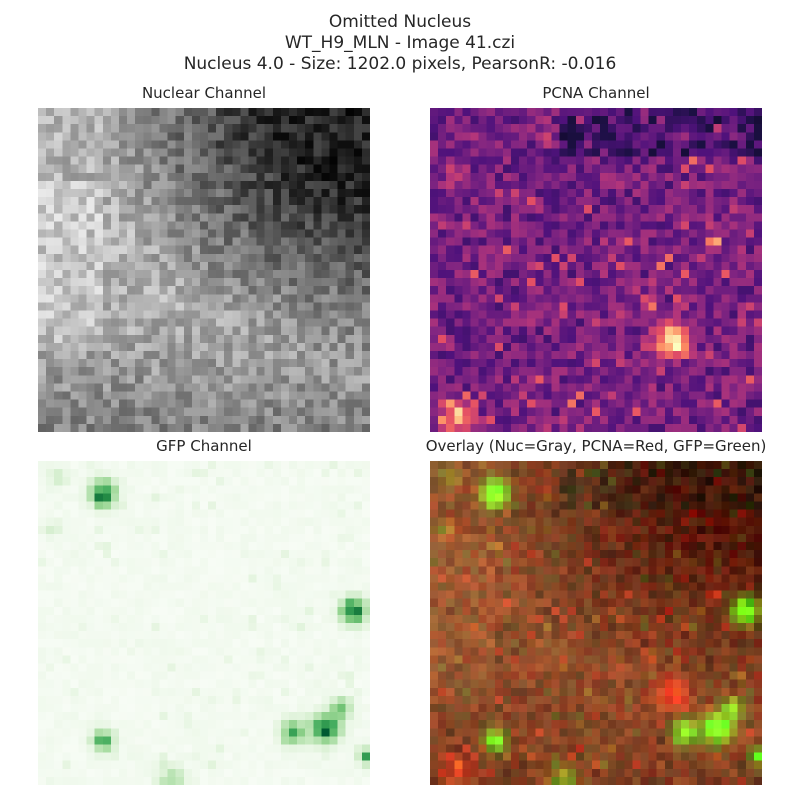 This screenshot has width=800, height=800. What do you see at coordinates (596, 93) in the screenshot?
I see `pcna-channel-title: PCNA Channel` at bounding box center [596, 93].